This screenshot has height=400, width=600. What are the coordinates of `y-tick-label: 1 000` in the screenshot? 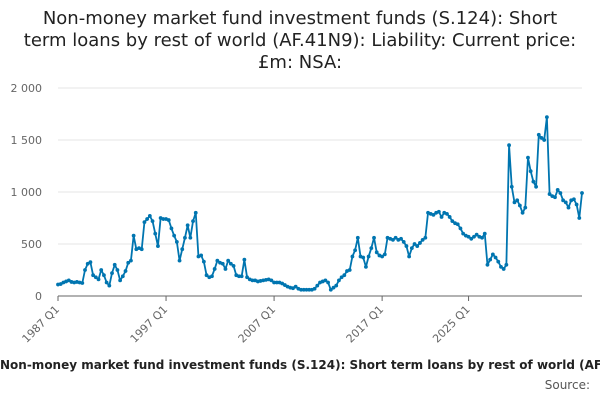 It's located at (27, 192).